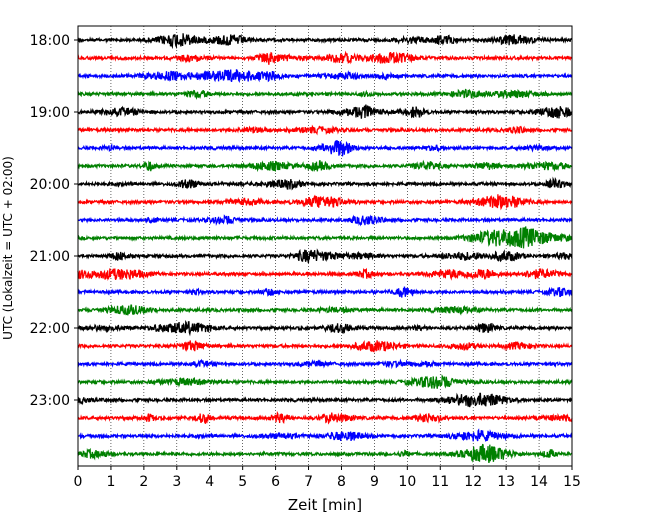  Describe the element at coordinates (8, 248) in the screenshot. I see `y-axis-label: UTC (Lokalzeit = UTC + 02:00)` at that location.